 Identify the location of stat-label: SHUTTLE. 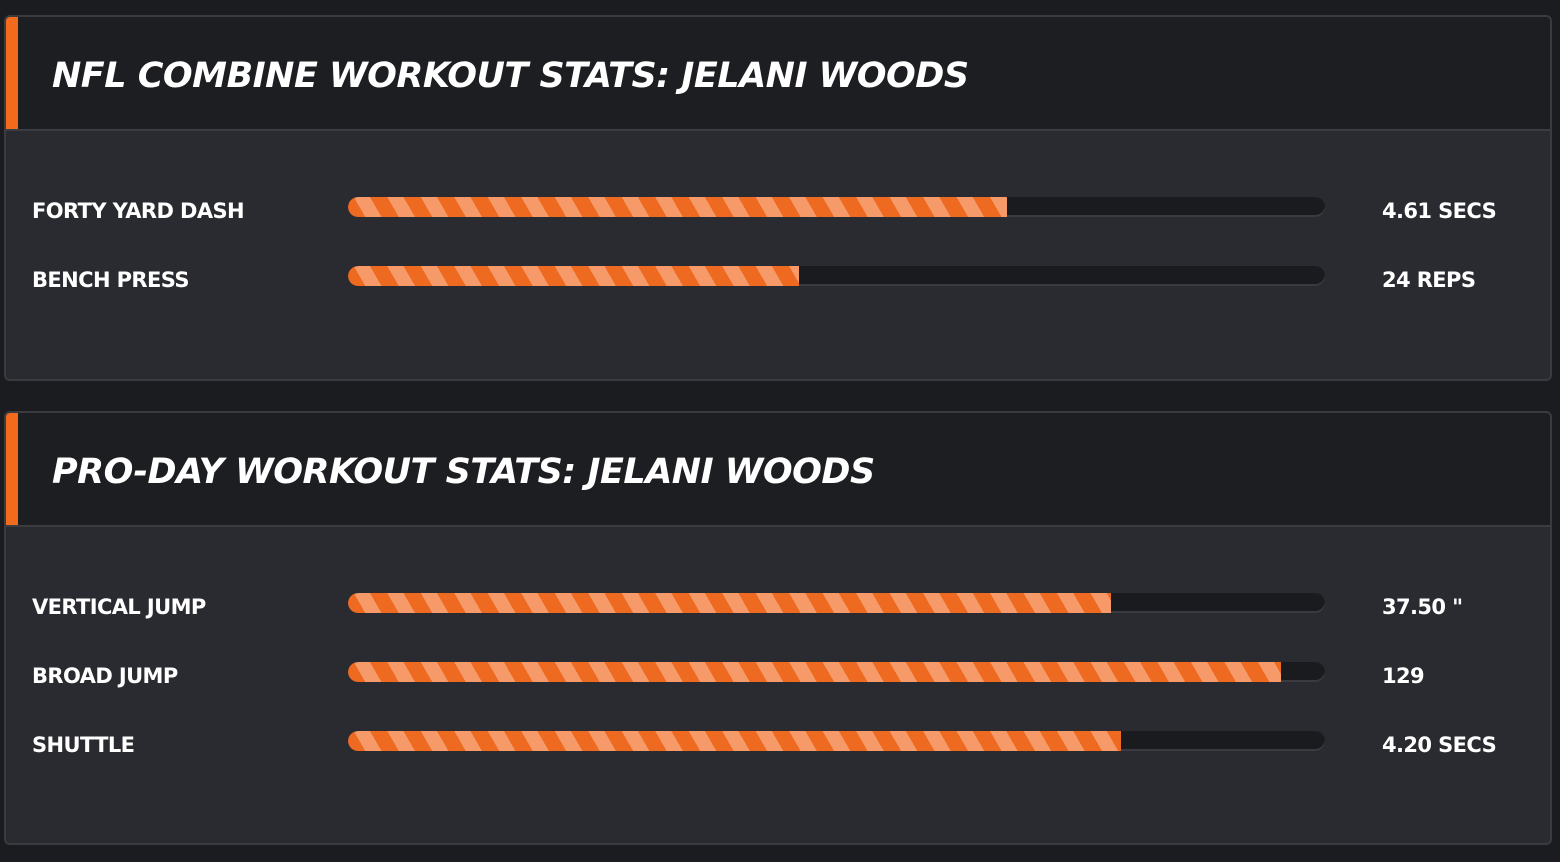
(83, 745).